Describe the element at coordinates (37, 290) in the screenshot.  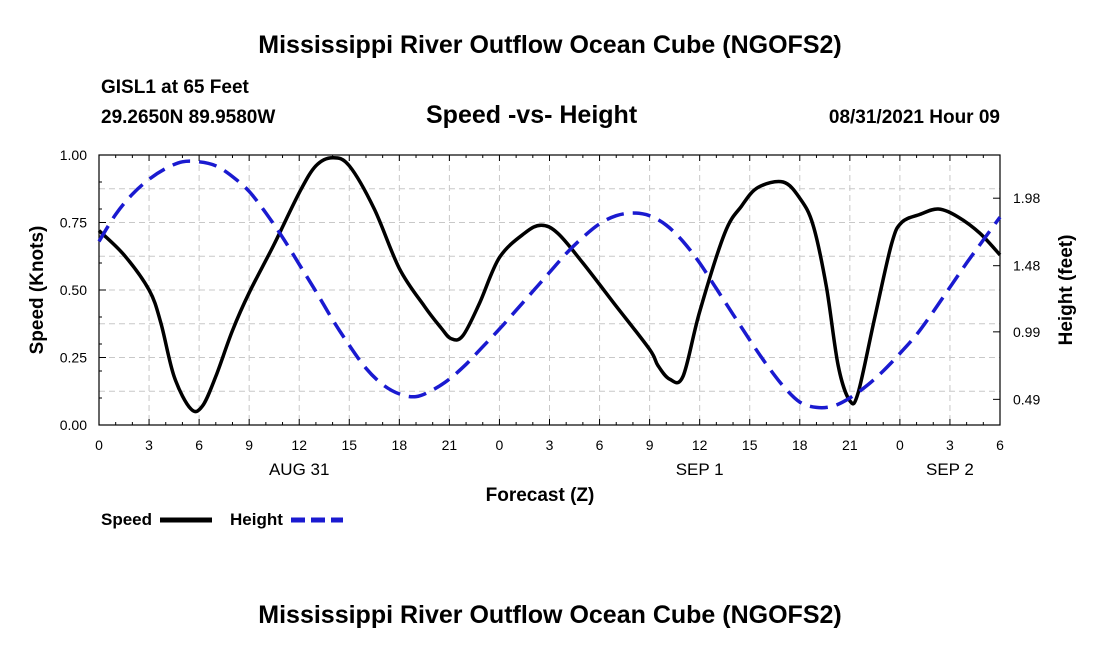
I see `y-axis-title-left: Speed (Knots)` at that location.